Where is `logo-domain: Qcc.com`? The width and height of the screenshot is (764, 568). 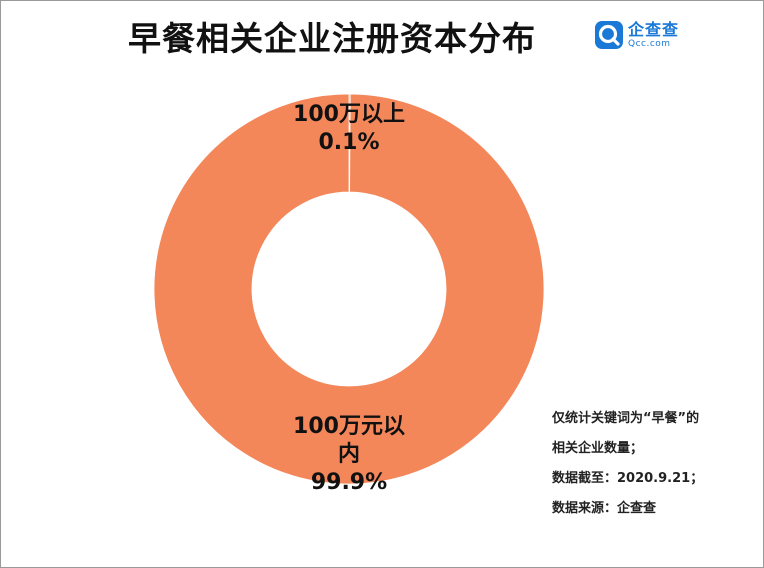
logo-domain: Qcc.com is located at coordinates (649, 43).